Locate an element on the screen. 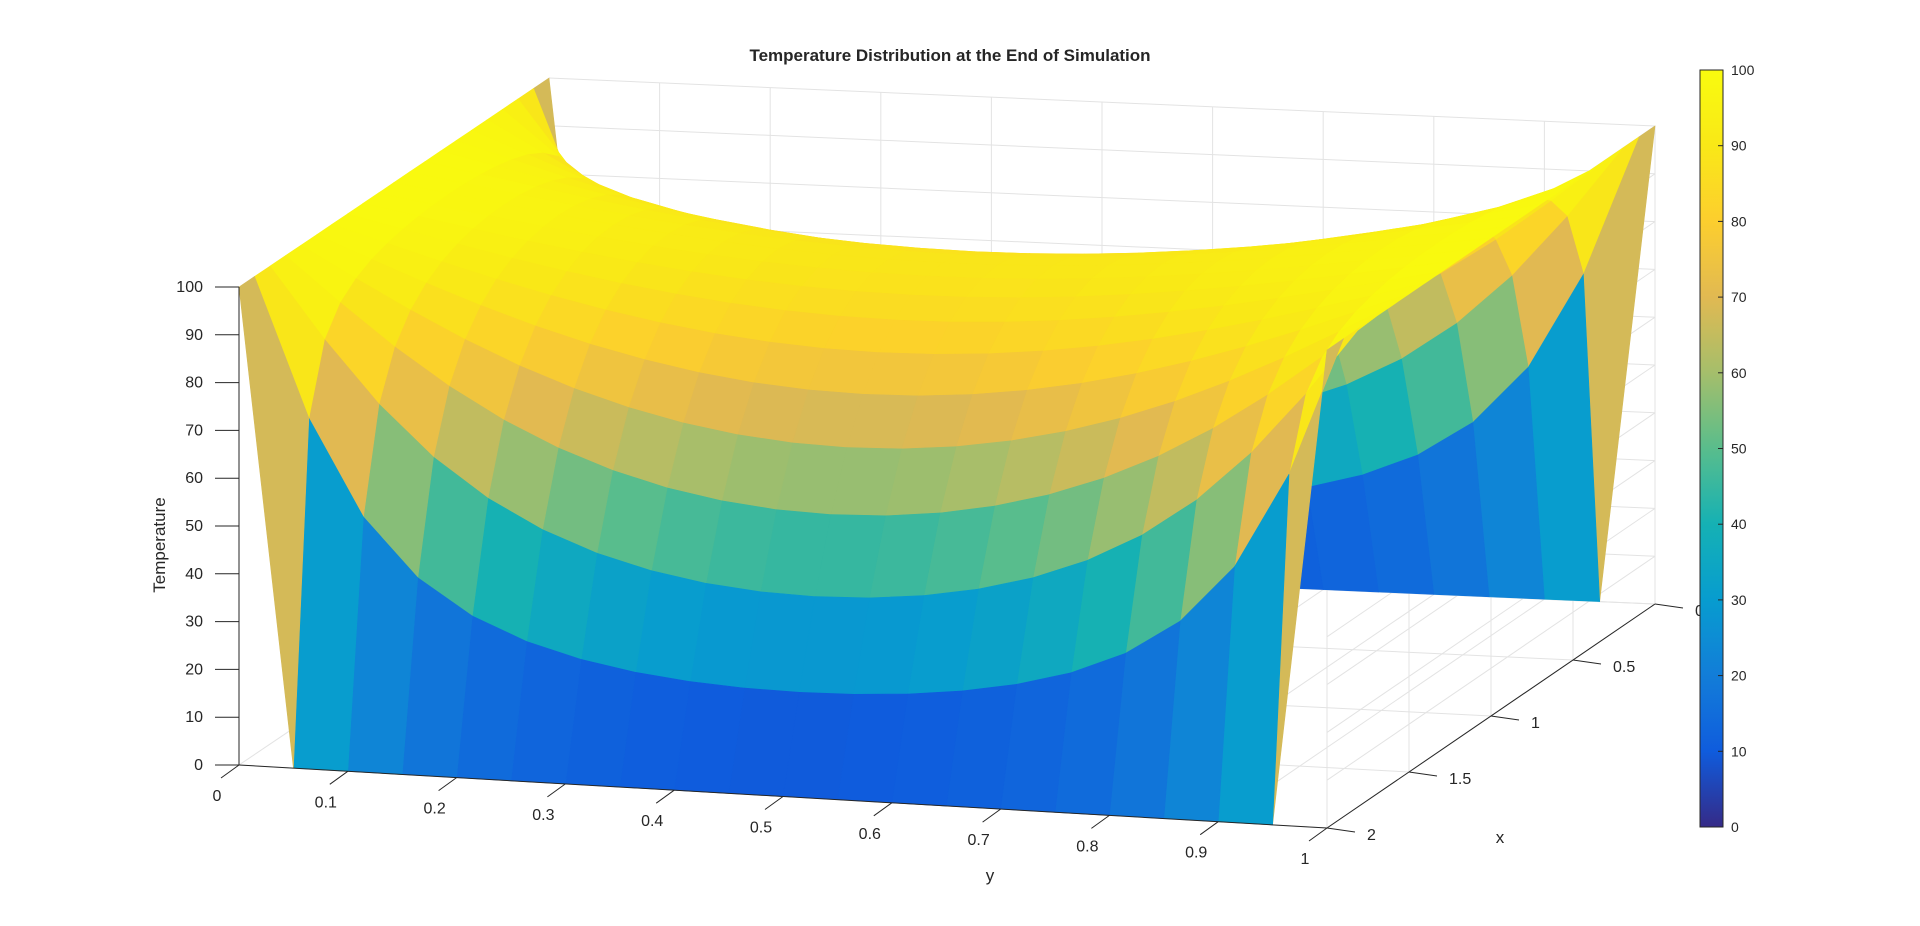 This screenshot has width=1920, height=926. colorbar-tick-label: 100 is located at coordinates (1743, 70).